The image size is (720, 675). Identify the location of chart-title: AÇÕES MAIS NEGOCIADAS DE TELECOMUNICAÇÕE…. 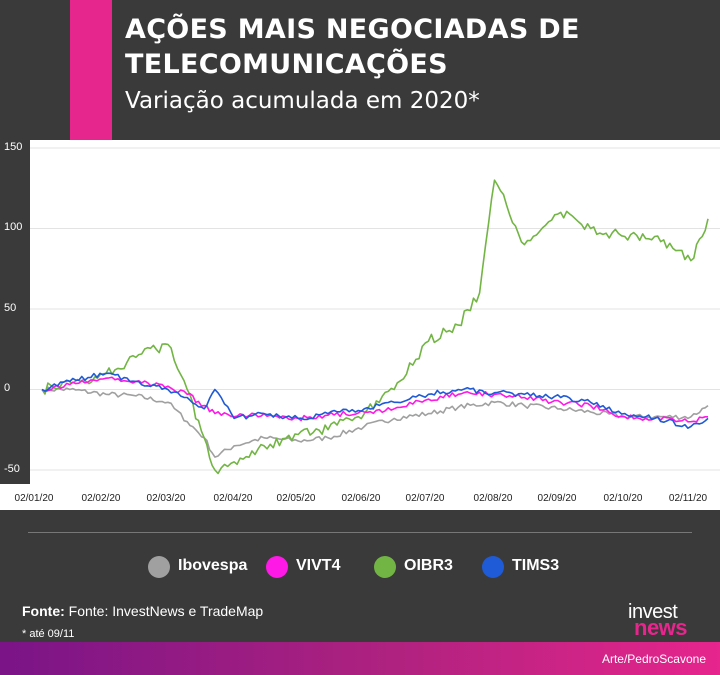
(352, 47).